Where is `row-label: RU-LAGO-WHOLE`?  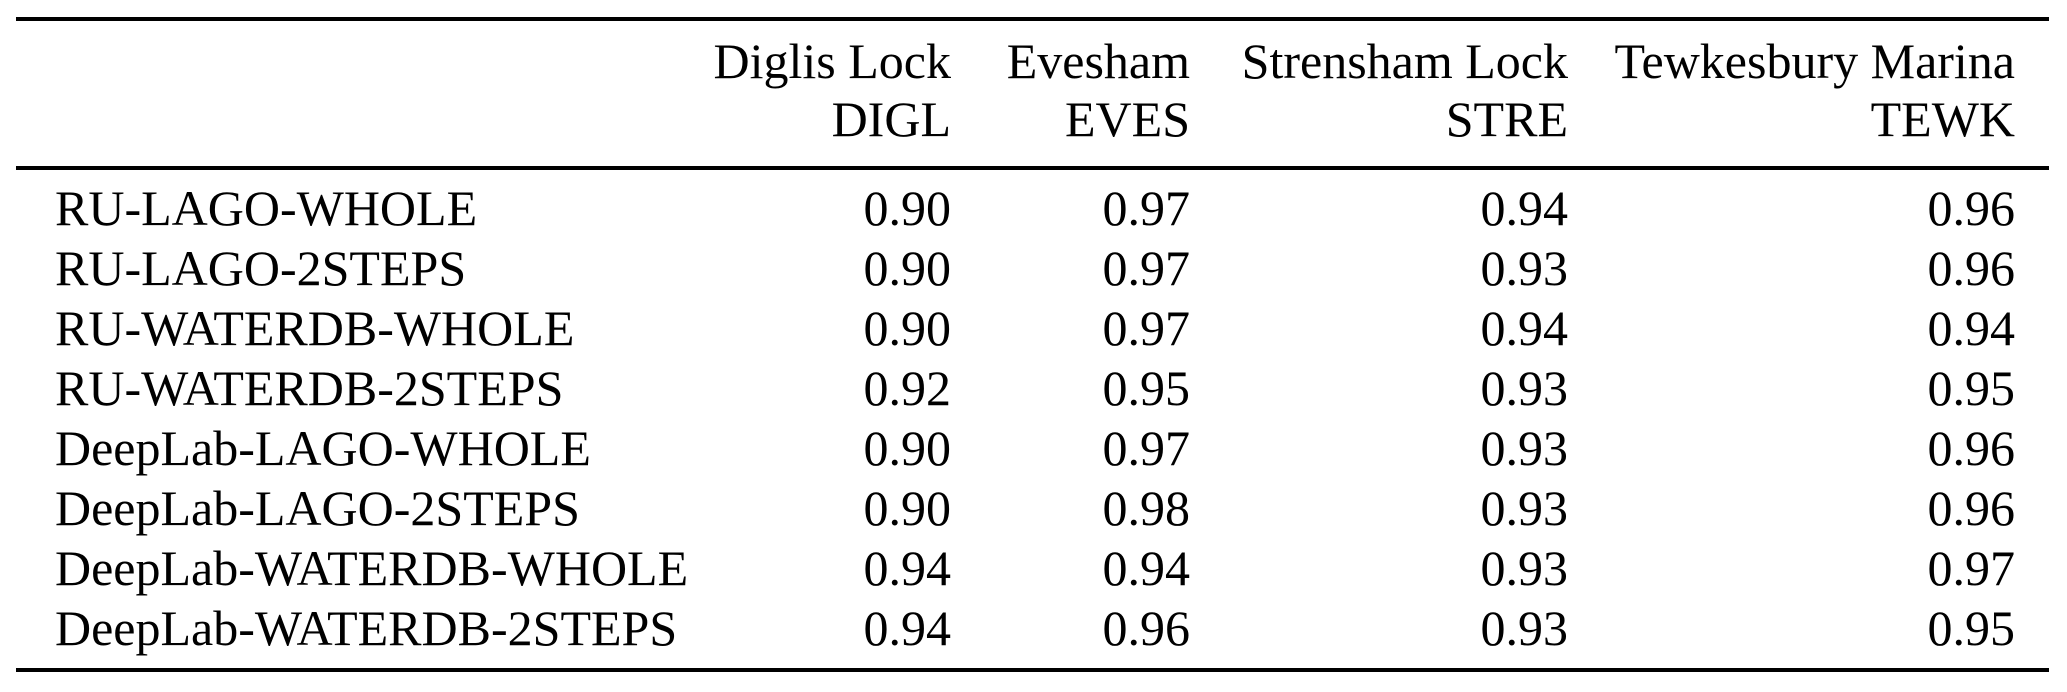
row-label: RU-LAGO-WHOLE is located at coordinates (266, 208).